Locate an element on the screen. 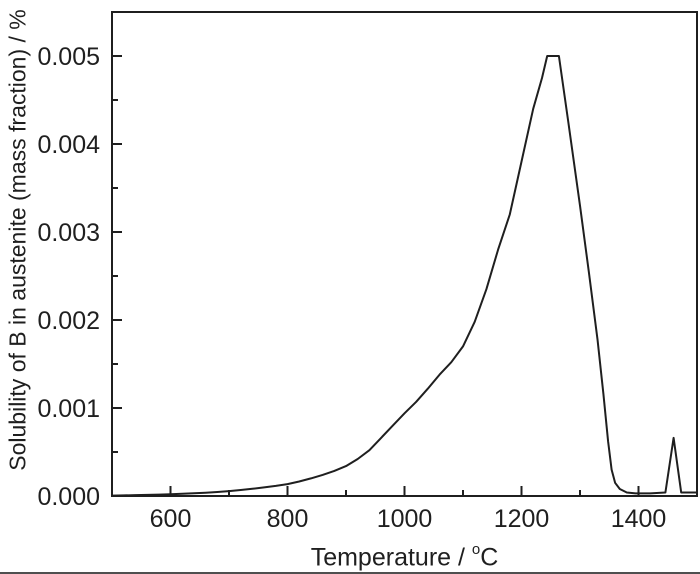 This screenshot has height=574, width=700. x-axis-title-text: Temperature / is located at coordinates (391, 557).